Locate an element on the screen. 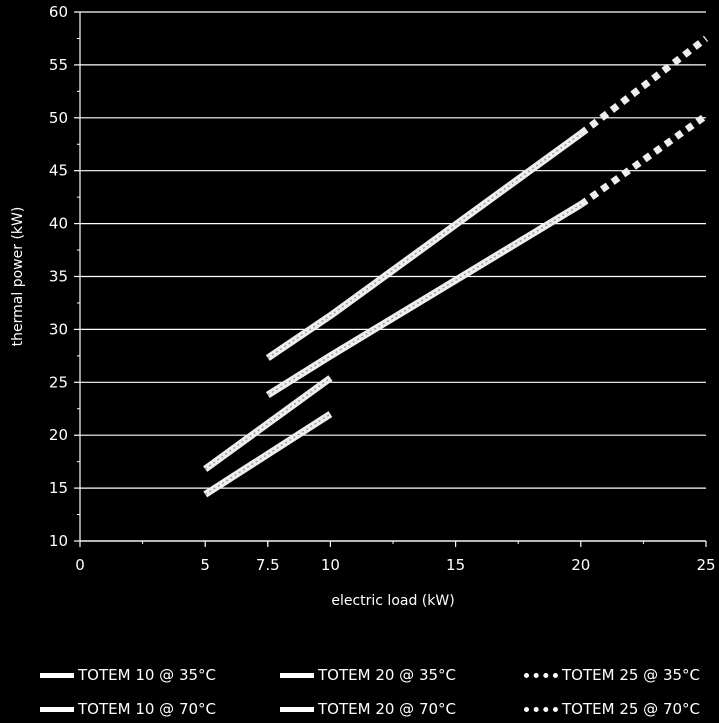  x-tick-label: 10 is located at coordinates (330, 565).